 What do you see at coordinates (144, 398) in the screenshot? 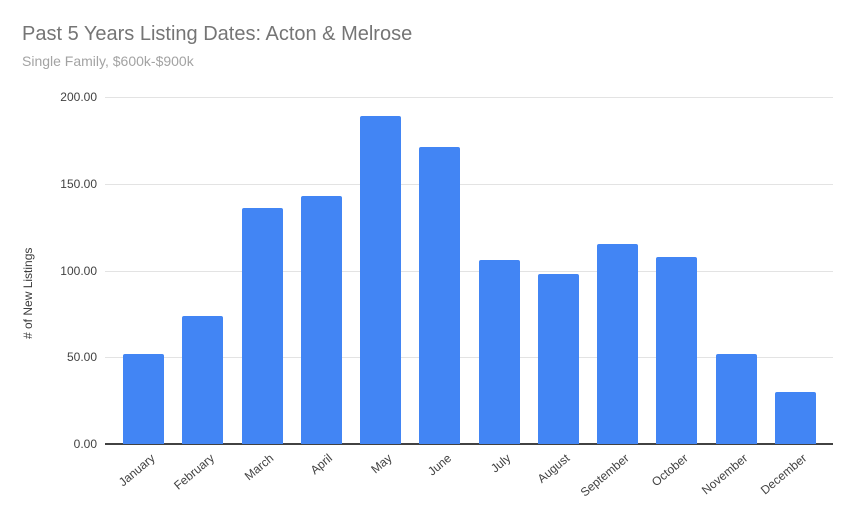
I see `bar-january` at bounding box center [144, 398].